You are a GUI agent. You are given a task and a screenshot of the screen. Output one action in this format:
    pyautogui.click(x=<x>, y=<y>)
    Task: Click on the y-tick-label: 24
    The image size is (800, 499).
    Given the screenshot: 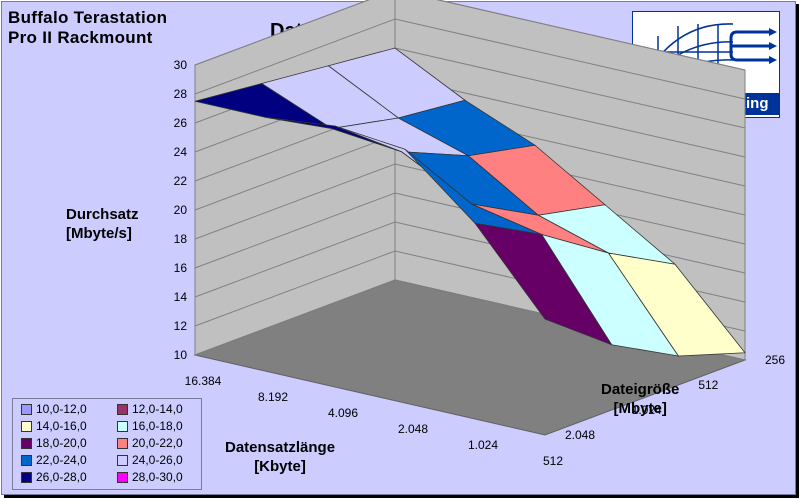 What is the action you would take?
    pyautogui.click(x=181, y=152)
    